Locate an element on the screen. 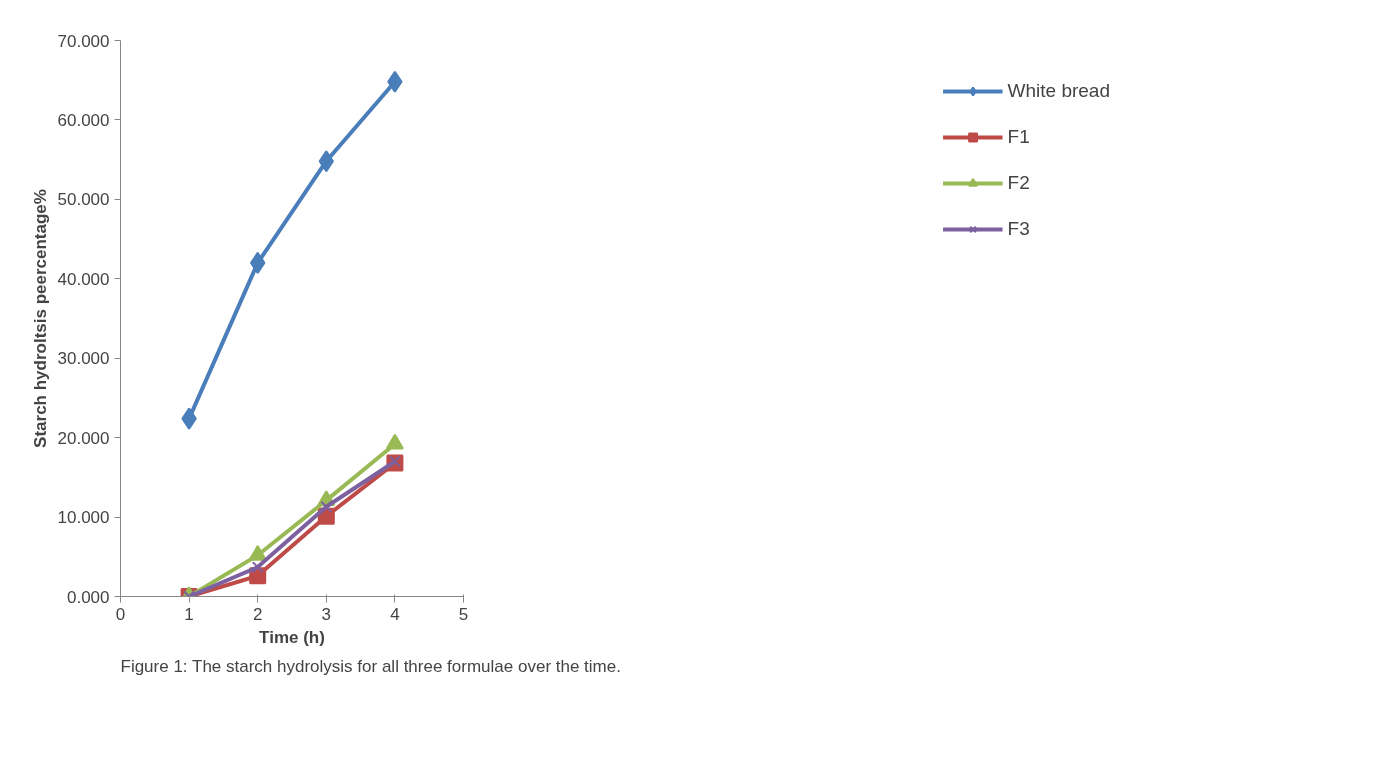 The height and width of the screenshot is (765, 1389). x-tick-label: 4 is located at coordinates (395, 614).